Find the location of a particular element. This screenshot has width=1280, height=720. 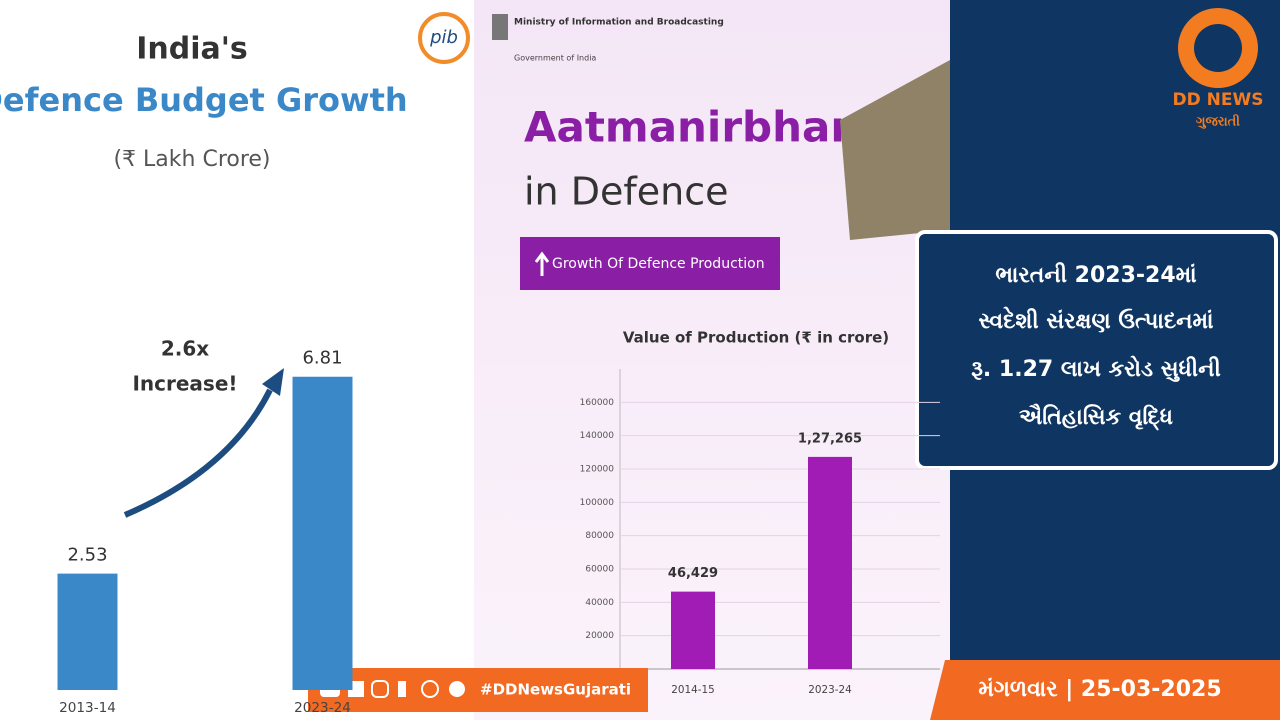

headline-line: ભારતની 2023-24માં is located at coordinates (1095, 275).